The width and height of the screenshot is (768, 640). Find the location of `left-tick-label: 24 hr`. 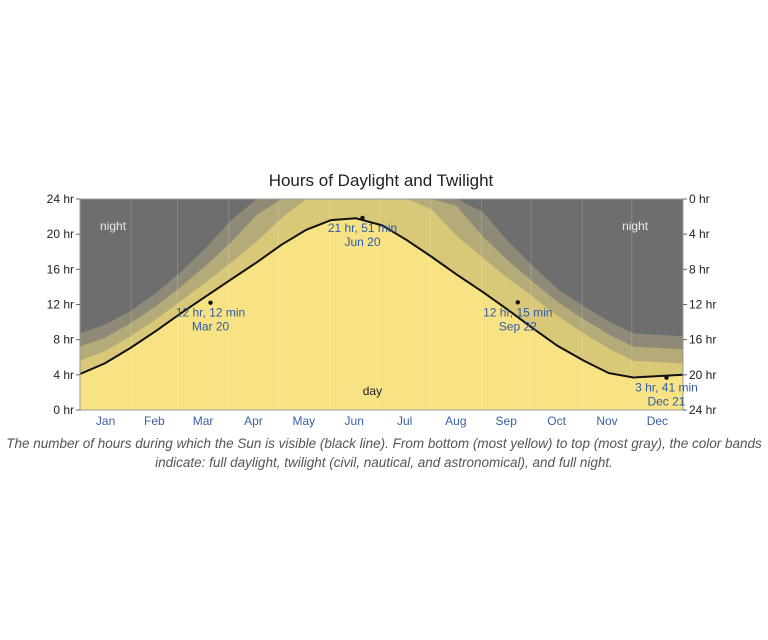

left-tick-label: 24 hr is located at coordinates (60, 199).